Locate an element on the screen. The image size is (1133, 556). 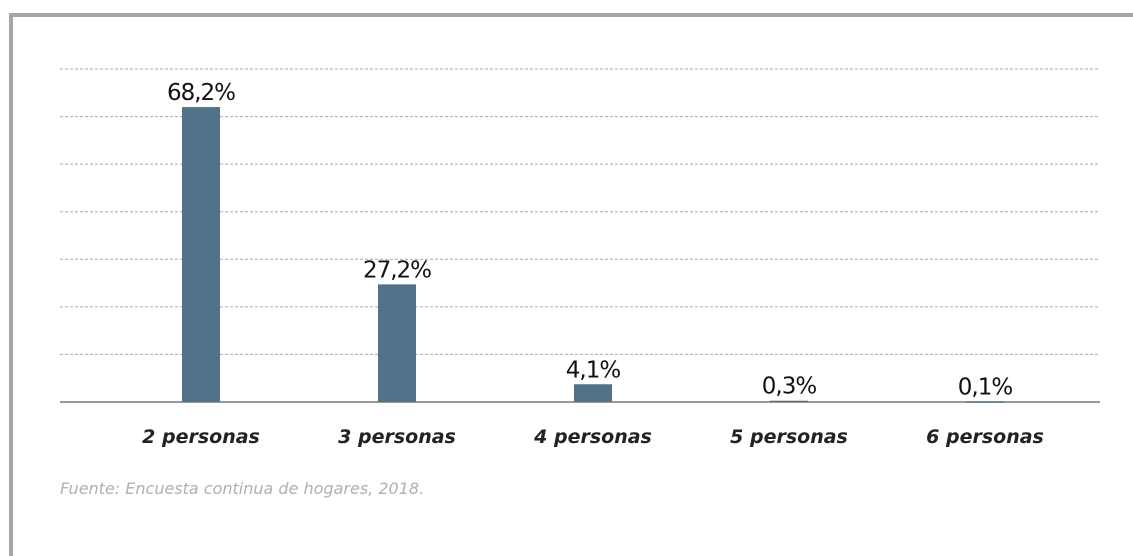
value-label: 0,3% is located at coordinates (789, 387).